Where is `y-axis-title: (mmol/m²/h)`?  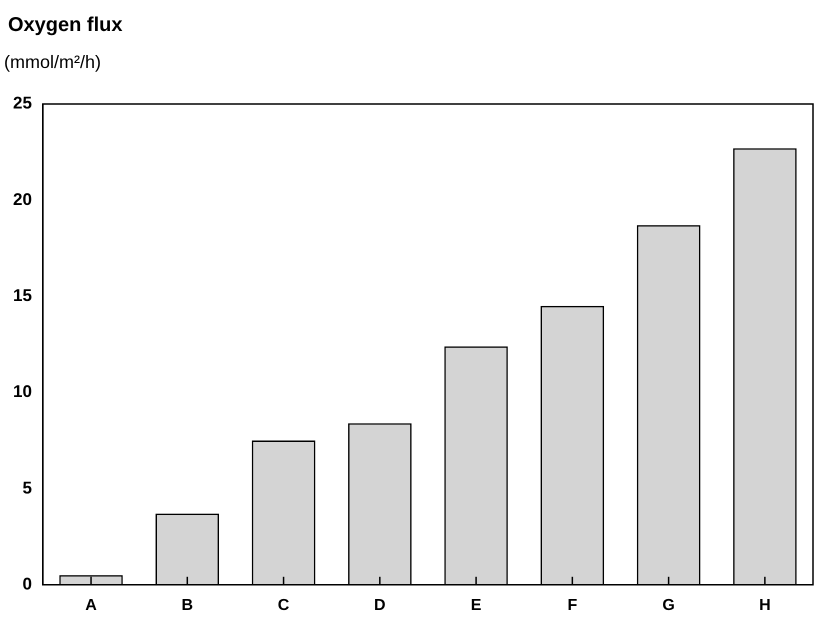
y-axis-title: (mmol/m²/h) is located at coordinates (52, 62).